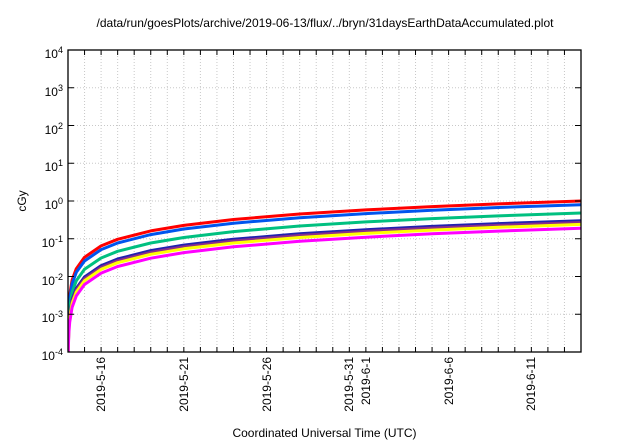 This screenshot has height=448, width=640. I want to click on y-tick-label: 10⁰, so click(53, 204).